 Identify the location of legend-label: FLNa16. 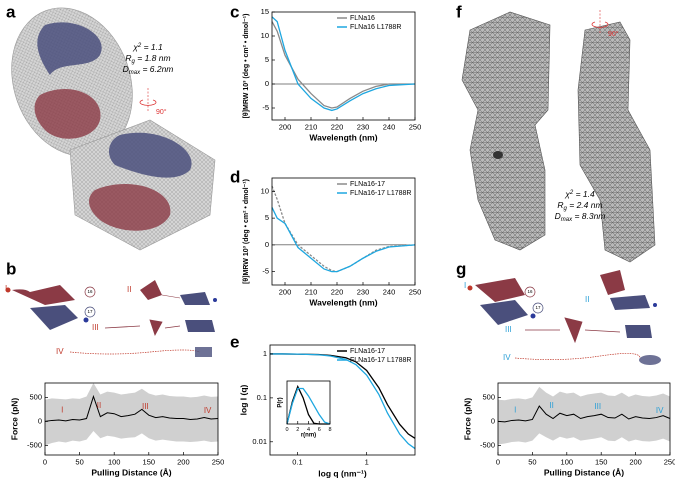
(362, 18).